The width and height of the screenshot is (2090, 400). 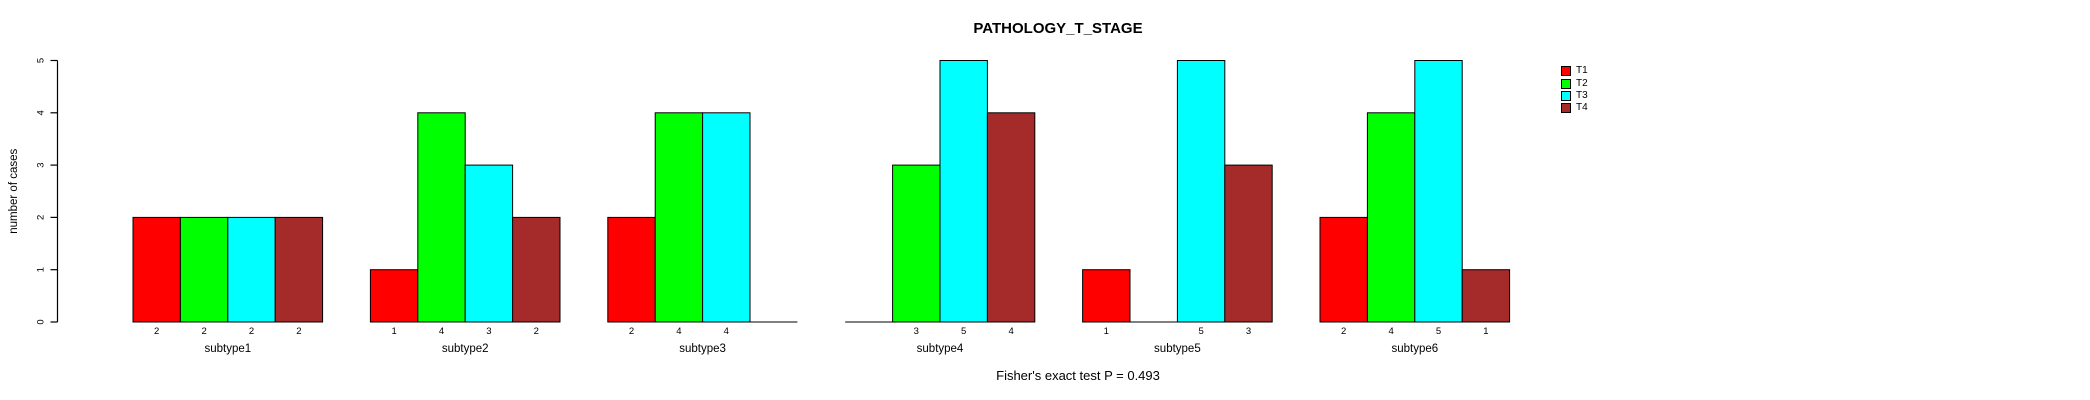 What do you see at coordinates (1574, 83) in the screenshot?
I see `legend-item-T2: T2` at bounding box center [1574, 83].